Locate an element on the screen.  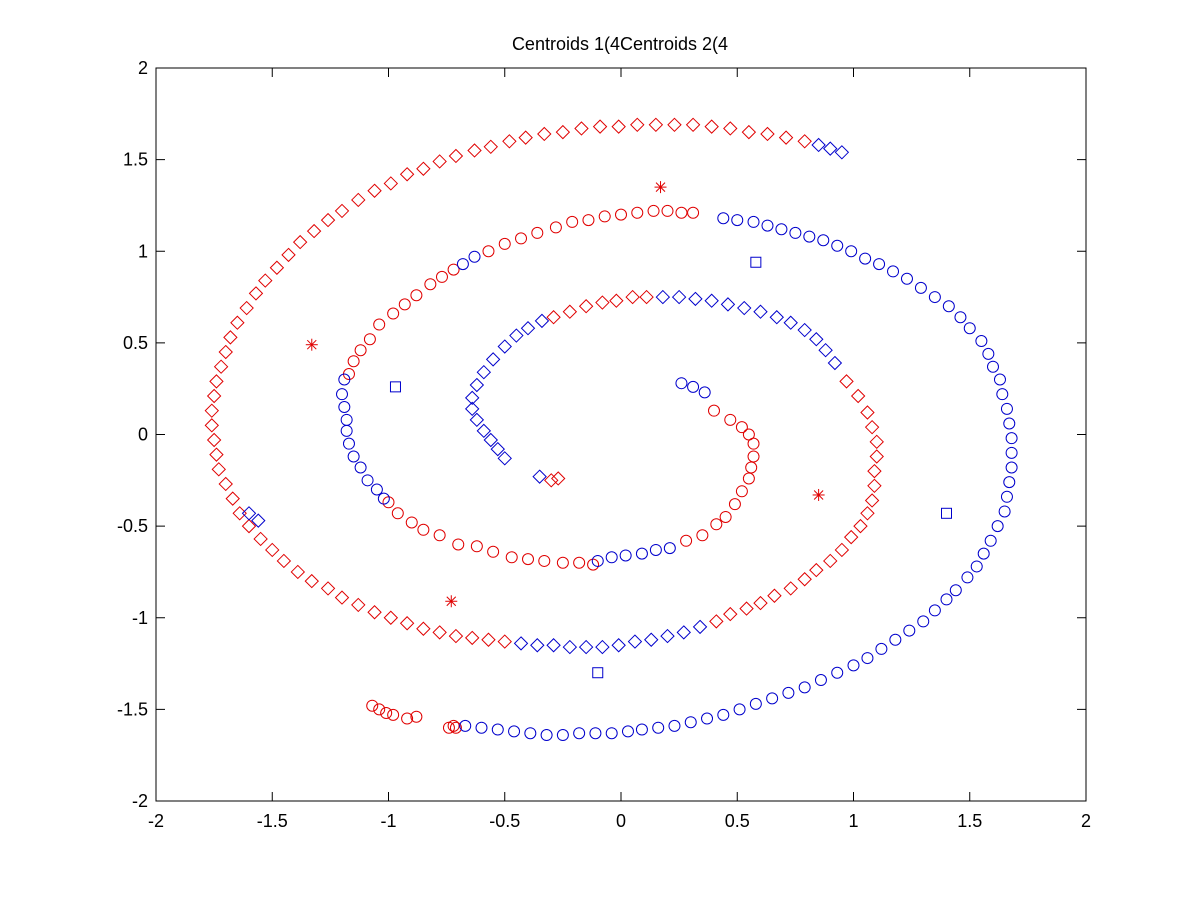
y-tick-label: 2 is located at coordinates (143, 68).